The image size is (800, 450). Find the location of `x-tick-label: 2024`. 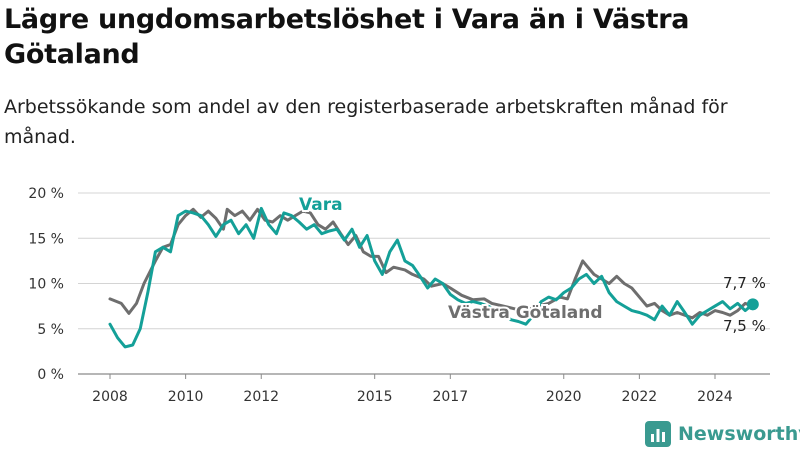

x-tick-label: 2024 is located at coordinates (715, 397).